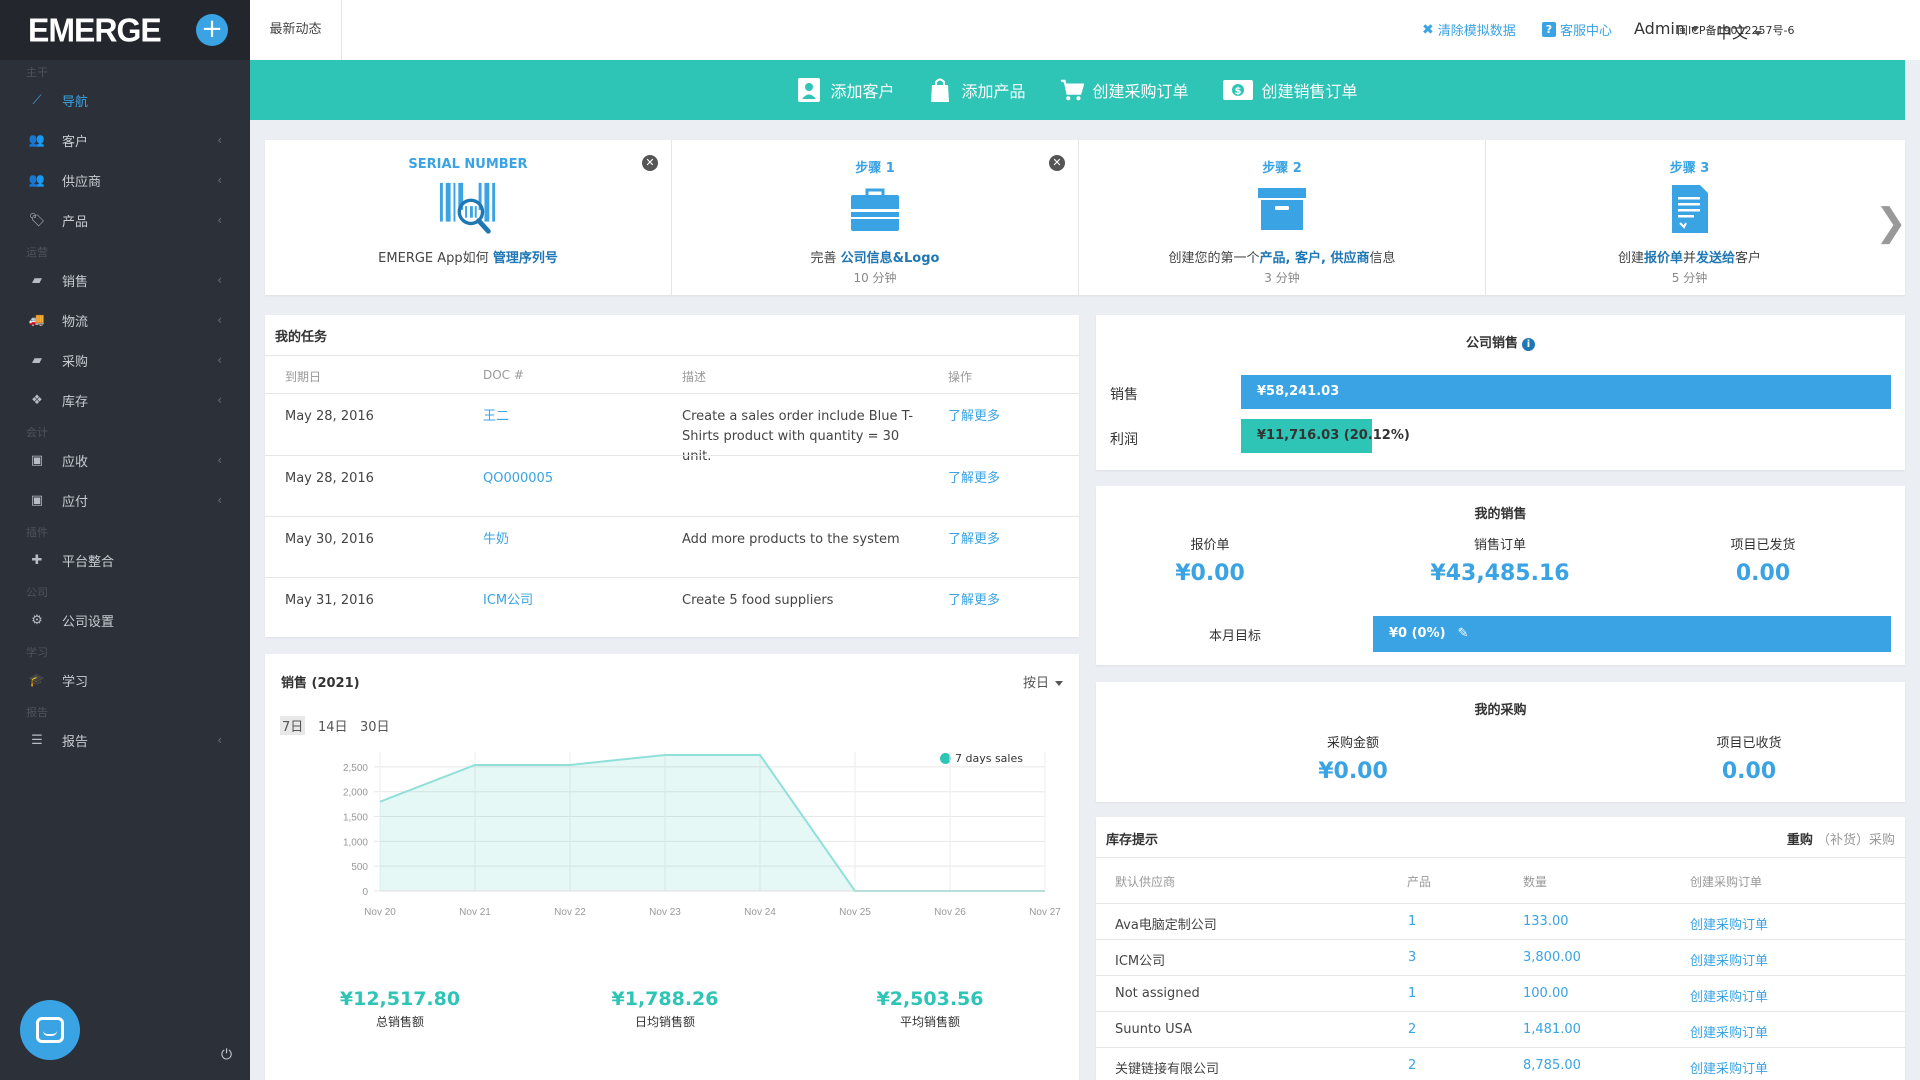  I want to click on task-due-date: May 28, 2016, so click(329, 478).